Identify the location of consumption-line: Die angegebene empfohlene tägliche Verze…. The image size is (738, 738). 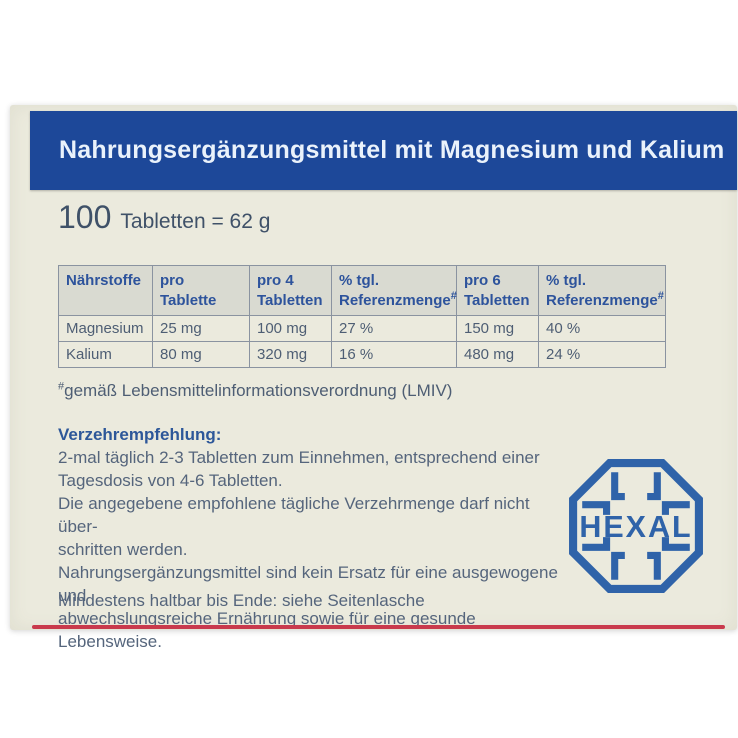
(294, 515).